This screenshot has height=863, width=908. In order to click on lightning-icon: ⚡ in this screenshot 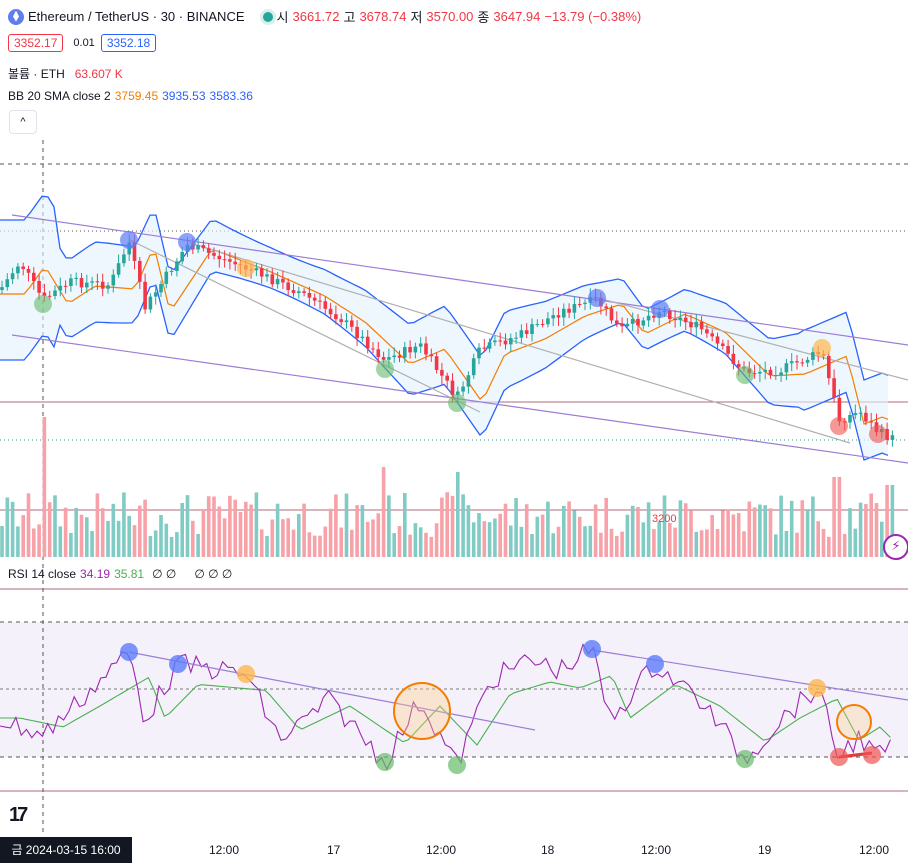, I will do `click(895, 547)`.